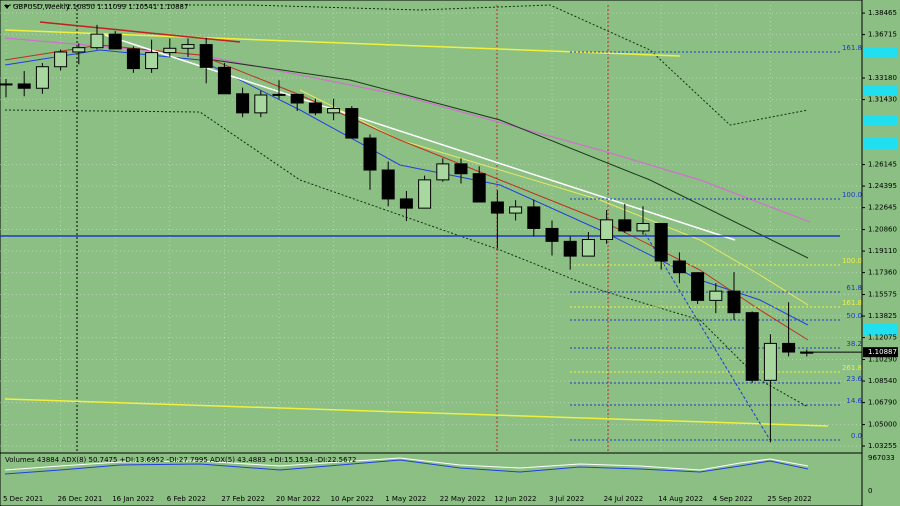  Describe the element at coordinates (733, 499) in the screenshot. I see `x-tick-label: 4 Sep 2022` at that location.